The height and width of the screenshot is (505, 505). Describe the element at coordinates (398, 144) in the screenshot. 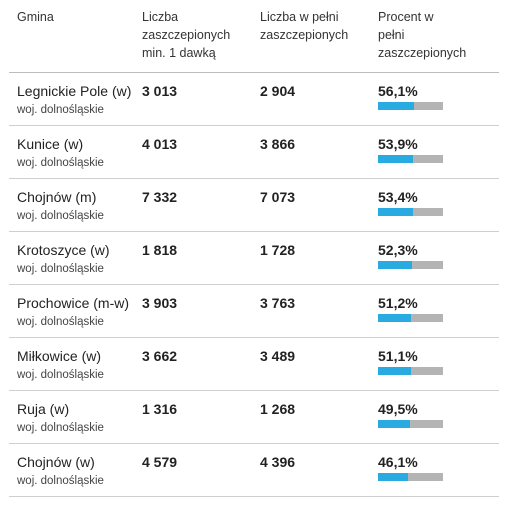

I see `percent-label: 53,9%` at that location.